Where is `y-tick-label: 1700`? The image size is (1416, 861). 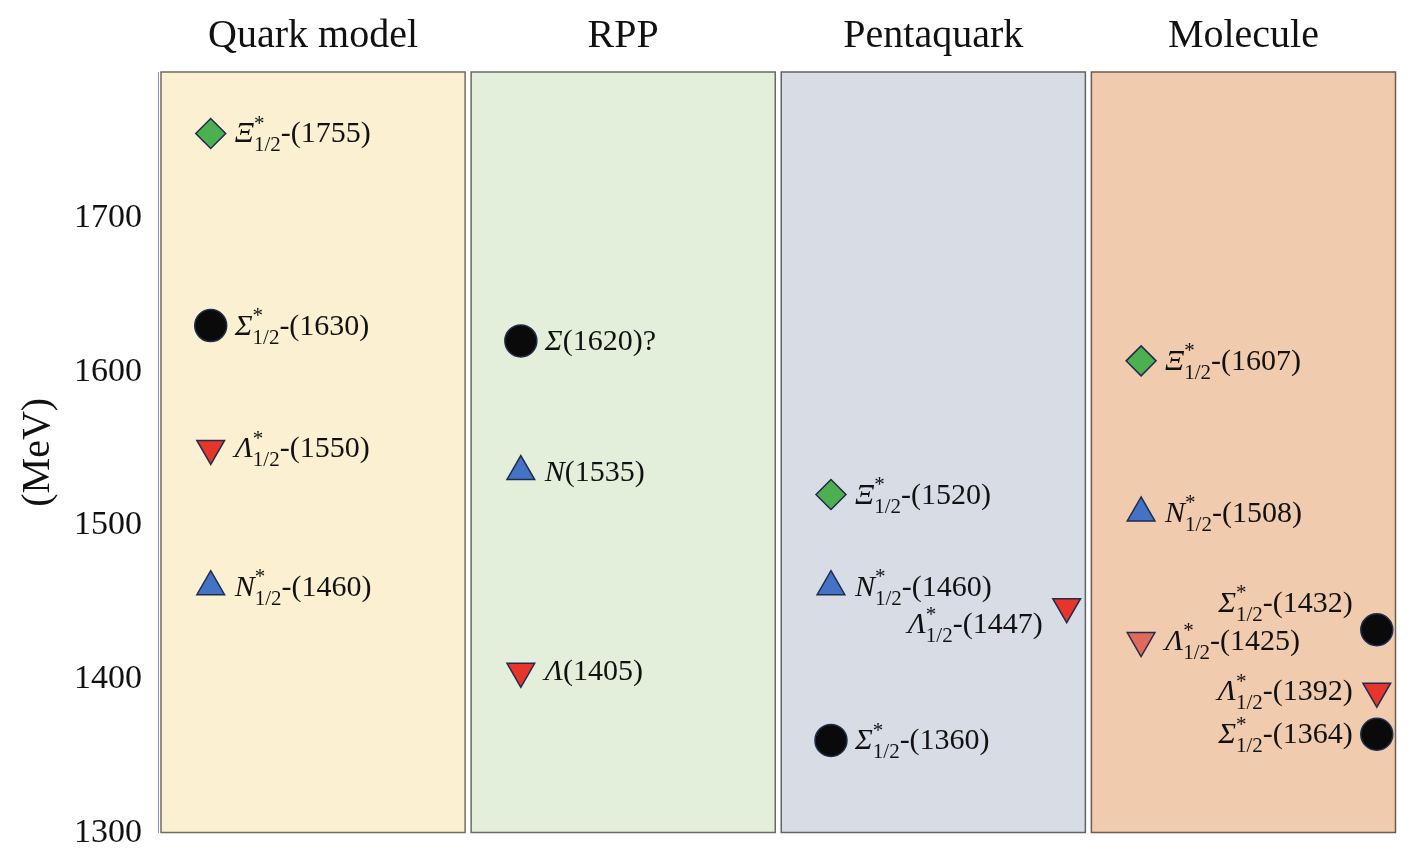 y-tick-label: 1700 is located at coordinates (108, 215).